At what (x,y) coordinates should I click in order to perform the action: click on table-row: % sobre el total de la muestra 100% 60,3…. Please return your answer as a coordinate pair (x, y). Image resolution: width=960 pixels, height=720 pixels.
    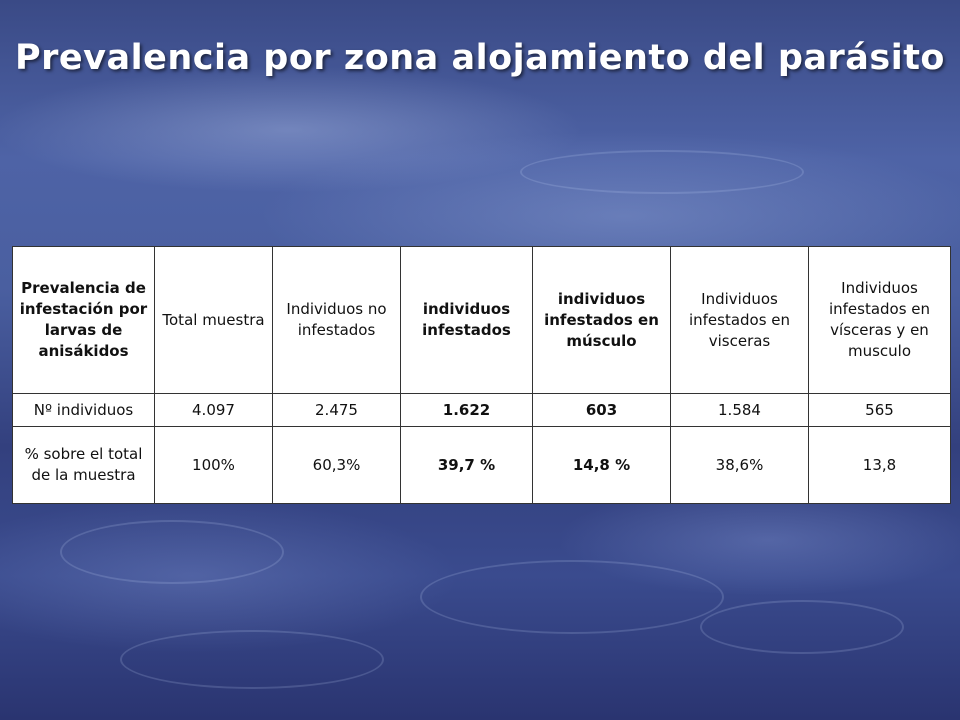
    Looking at the image, I should click on (481, 465).